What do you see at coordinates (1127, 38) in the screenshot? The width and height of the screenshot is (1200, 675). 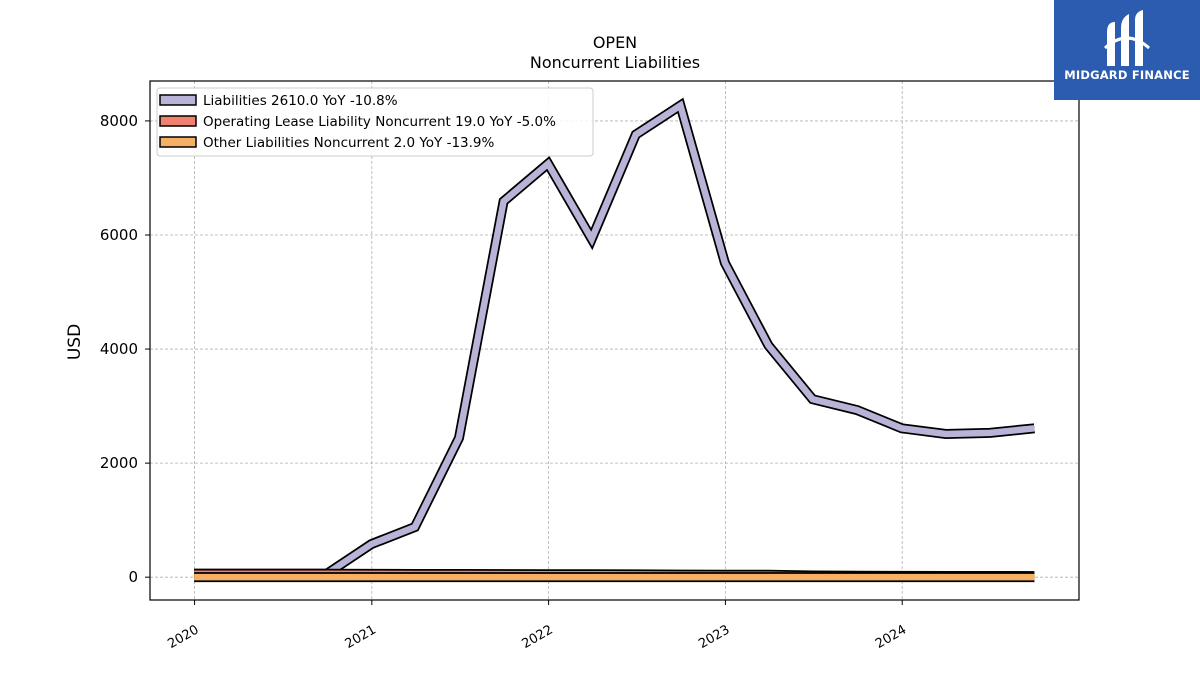 I see `midgard-logo-icon` at bounding box center [1127, 38].